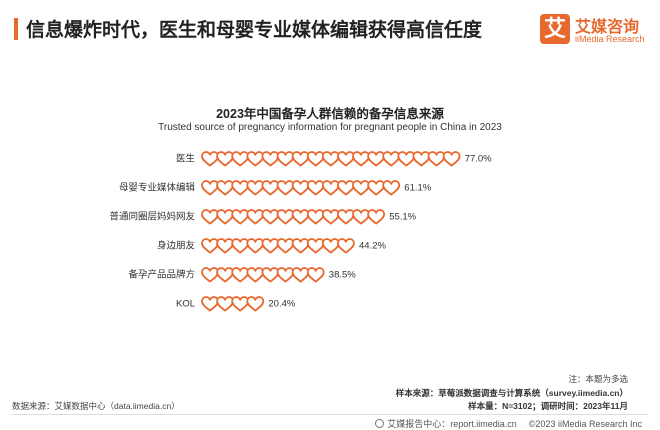 This screenshot has height=430, width=660. Describe the element at coordinates (548, 406) in the screenshot. I see `sample-size: 样本量：N=3102；调研时间：2023年11月` at that location.